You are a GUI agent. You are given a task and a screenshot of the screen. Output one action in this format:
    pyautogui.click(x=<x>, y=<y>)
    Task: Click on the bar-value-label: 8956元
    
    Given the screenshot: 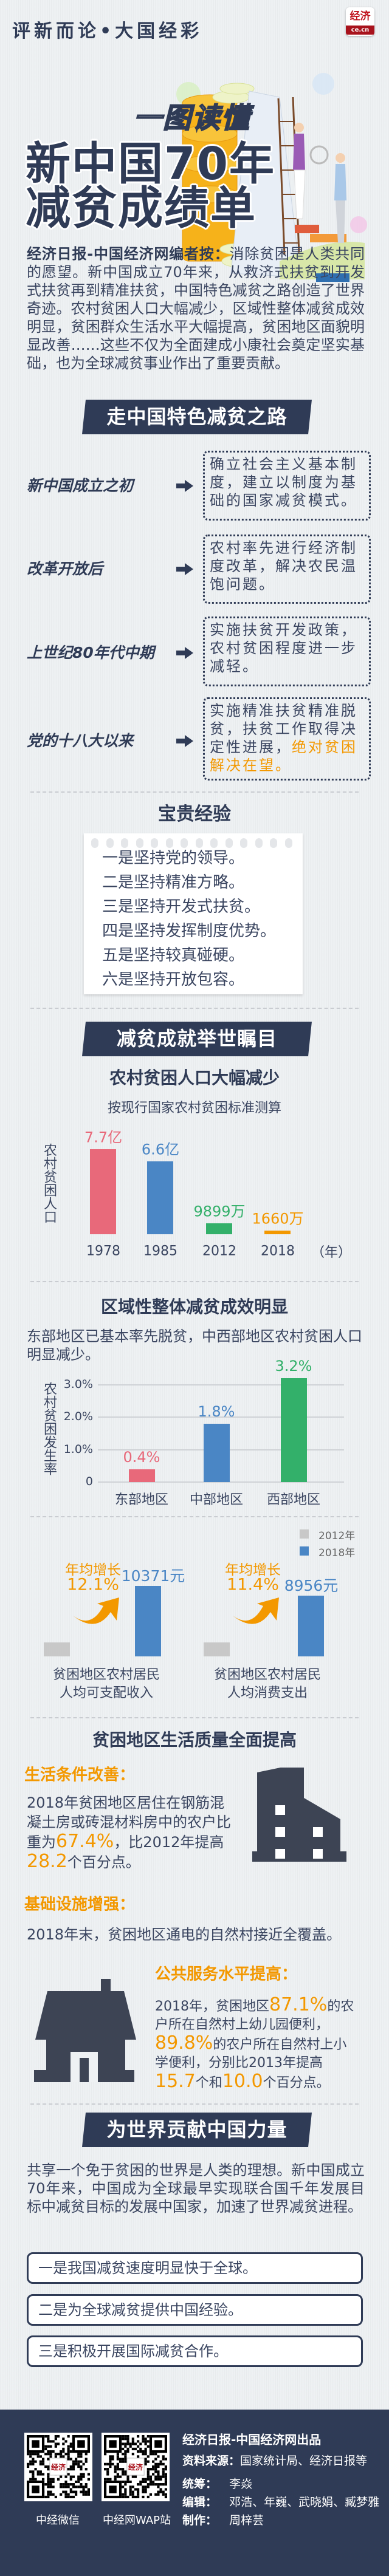 What is the action you would take?
    pyautogui.click(x=311, y=1585)
    